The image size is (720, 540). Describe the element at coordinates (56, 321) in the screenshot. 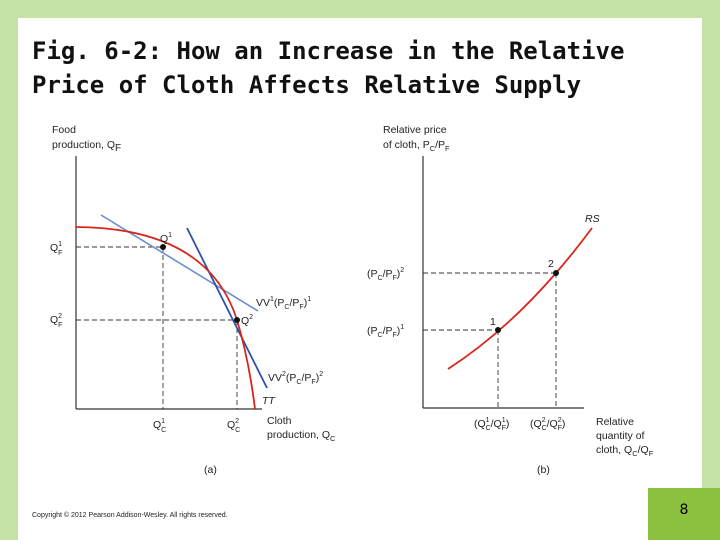

I see `panel-a-ytick-q2: Q2 F` at that location.